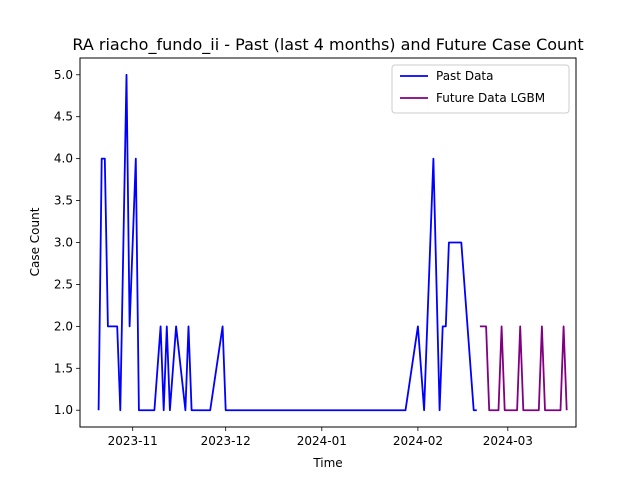 Image resolution: width=640 pixels, height=484 pixels. What do you see at coordinates (63, 159) in the screenshot?
I see `y-tick-label: 4.0` at bounding box center [63, 159].